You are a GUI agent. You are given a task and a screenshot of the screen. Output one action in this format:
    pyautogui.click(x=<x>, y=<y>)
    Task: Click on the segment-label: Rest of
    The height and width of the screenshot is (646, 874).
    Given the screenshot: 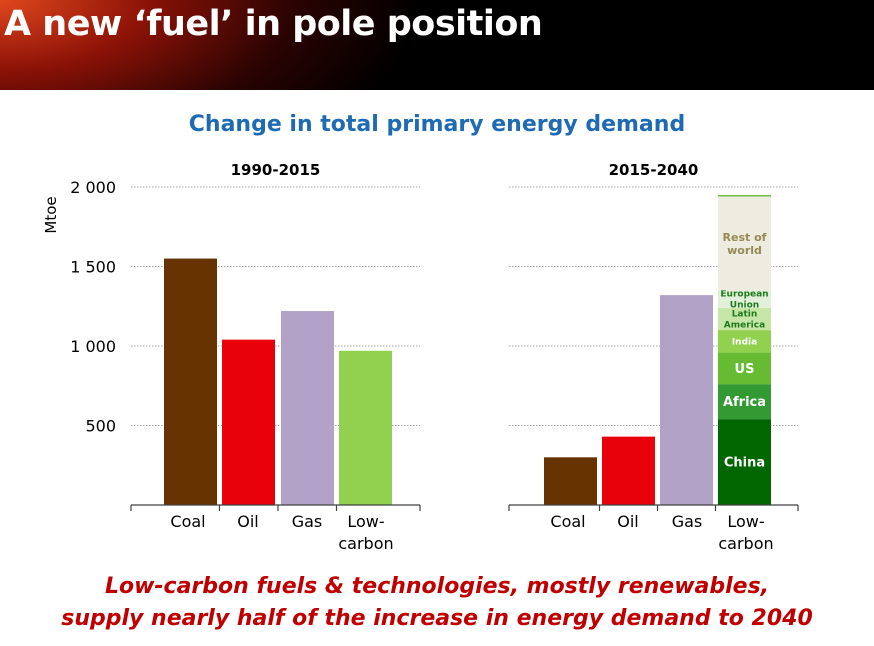 What is the action you would take?
    pyautogui.click(x=745, y=237)
    